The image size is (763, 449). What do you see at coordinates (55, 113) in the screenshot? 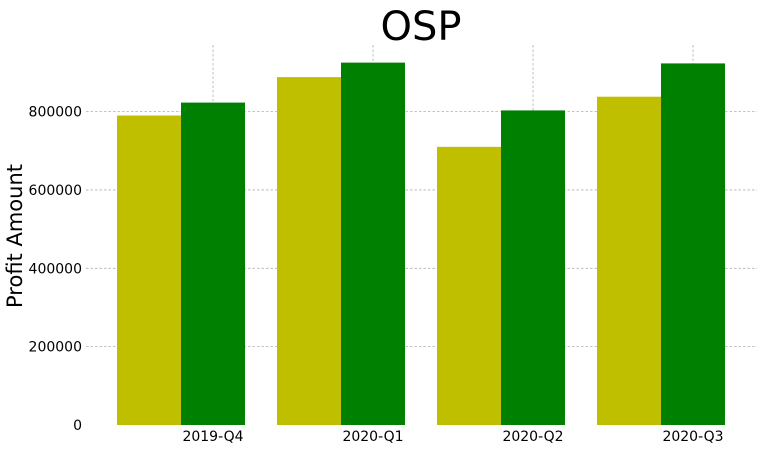
I see `y-tick-label: 800000` at bounding box center [55, 113].